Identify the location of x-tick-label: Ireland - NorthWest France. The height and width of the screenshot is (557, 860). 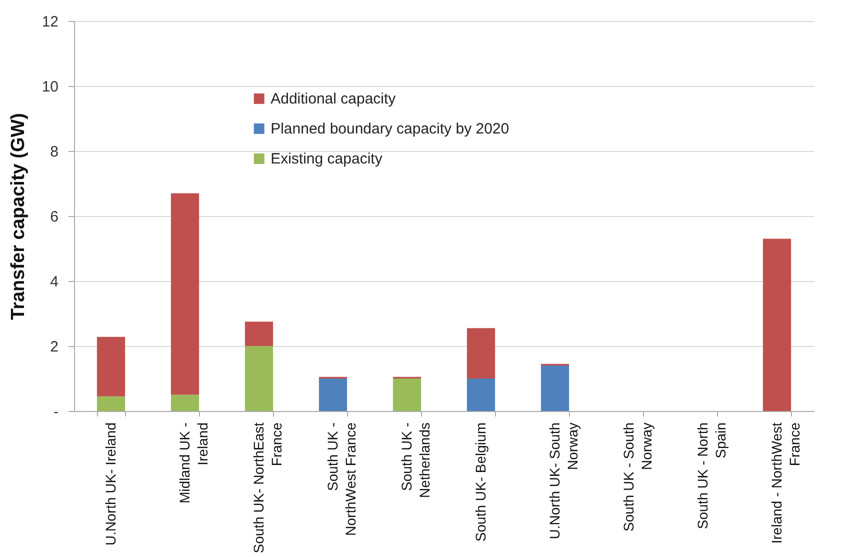
(785, 483).